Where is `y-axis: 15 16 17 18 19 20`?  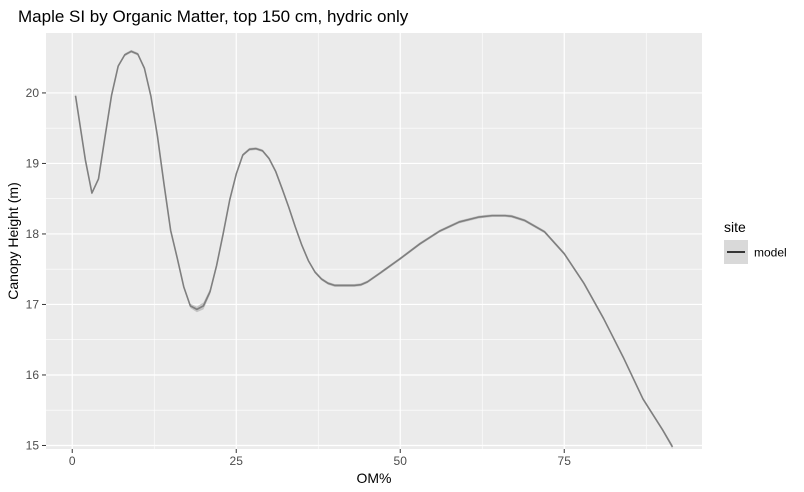 y-axis: 15 16 17 18 19 20 is located at coordinates (36, 269).